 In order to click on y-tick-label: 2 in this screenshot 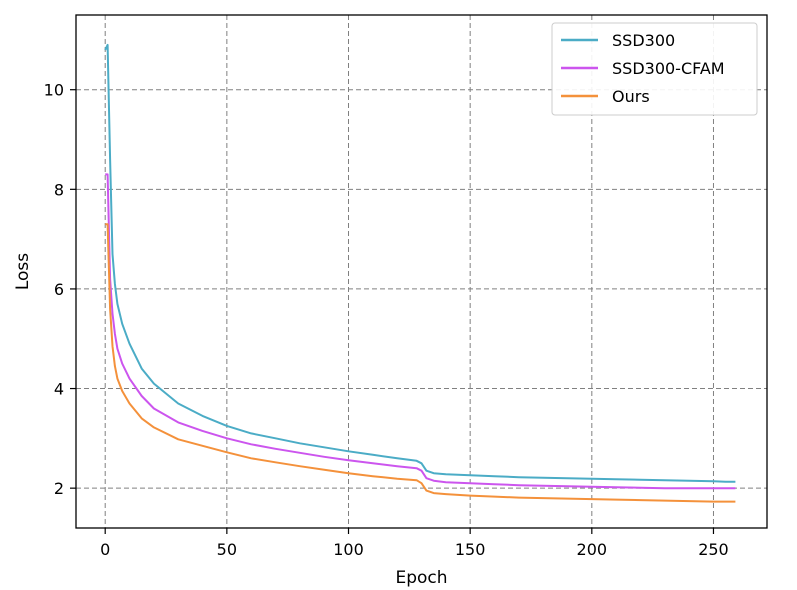, I will do `click(59, 488)`.